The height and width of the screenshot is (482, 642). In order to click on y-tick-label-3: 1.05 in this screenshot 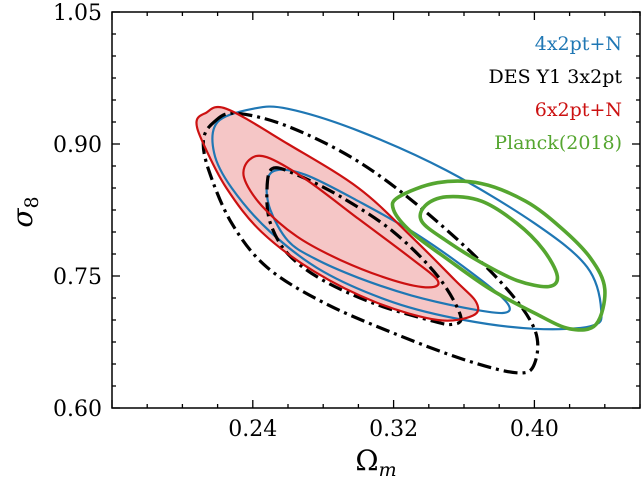, I will do `click(77, 13)`.